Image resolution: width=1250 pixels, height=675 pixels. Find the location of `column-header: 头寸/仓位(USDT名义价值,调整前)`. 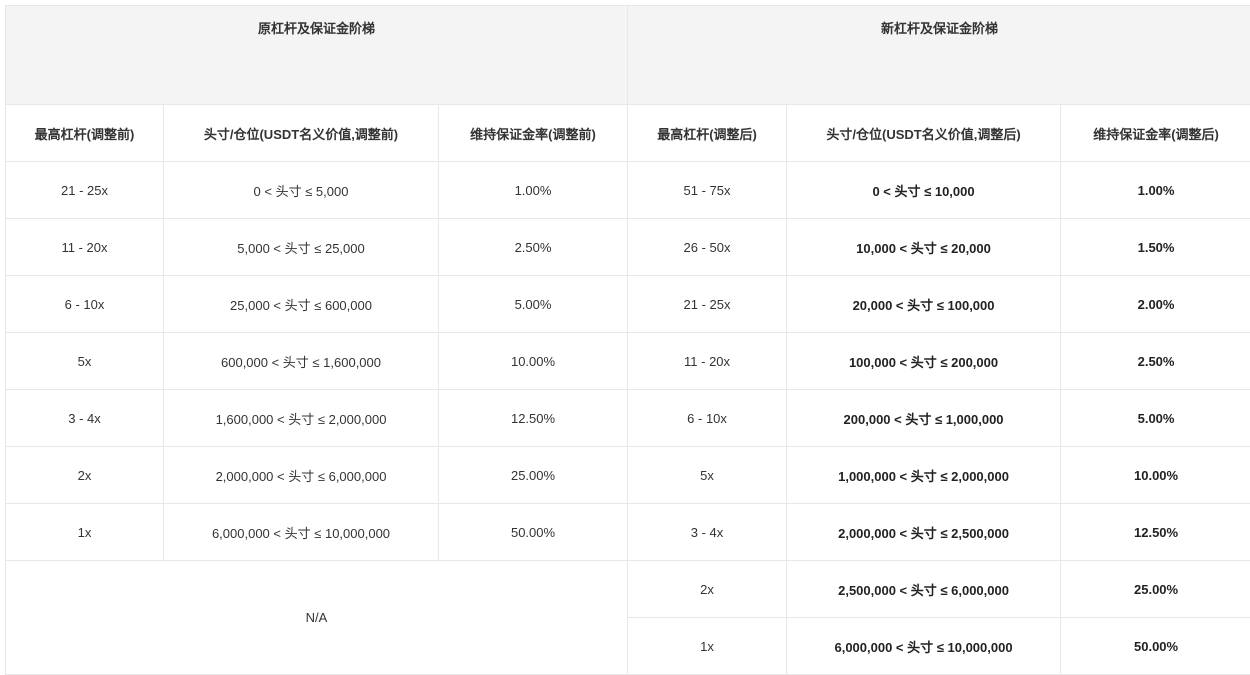

column-header: 头寸/仓位(USDT名义价值,调整前) is located at coordinates (301, 133).